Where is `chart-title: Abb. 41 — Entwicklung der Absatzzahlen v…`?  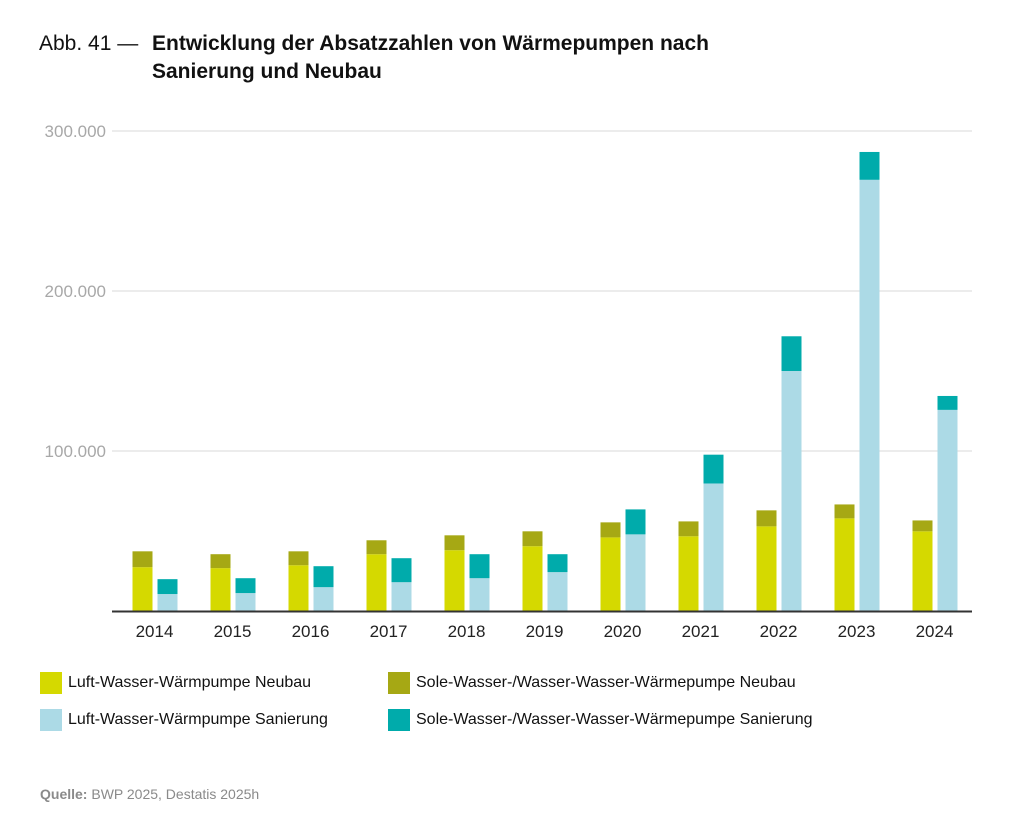 chart-title: Abb. 41 — Entwicklung der Absatzzahlen v… is located at coordinates (374, 56).